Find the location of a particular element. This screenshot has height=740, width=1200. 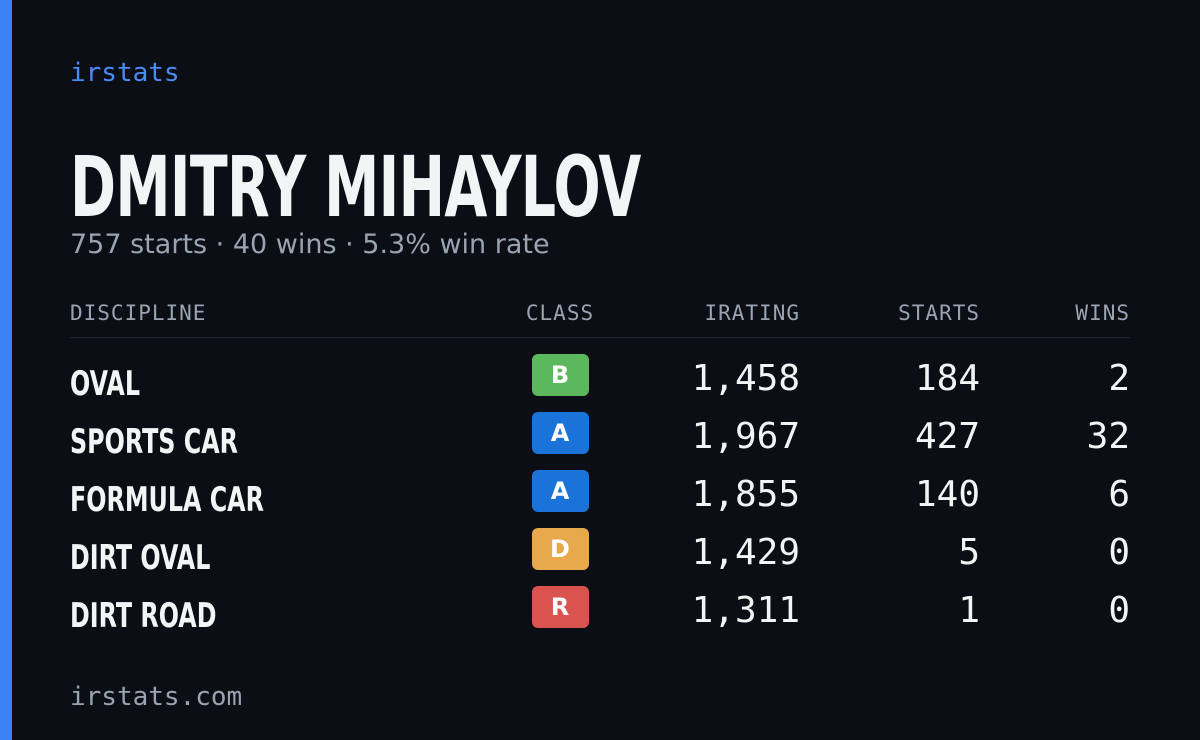

irating: 1,311 is located at coordinates (745, 610).